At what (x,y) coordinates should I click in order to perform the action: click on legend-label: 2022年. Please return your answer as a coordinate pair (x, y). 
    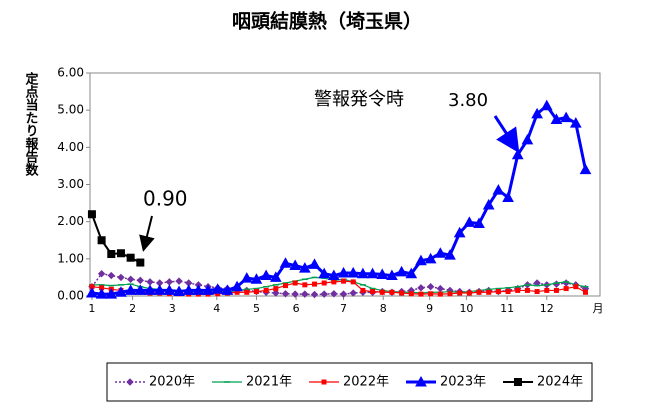
    Looking at the image, I should click on (366, 382).